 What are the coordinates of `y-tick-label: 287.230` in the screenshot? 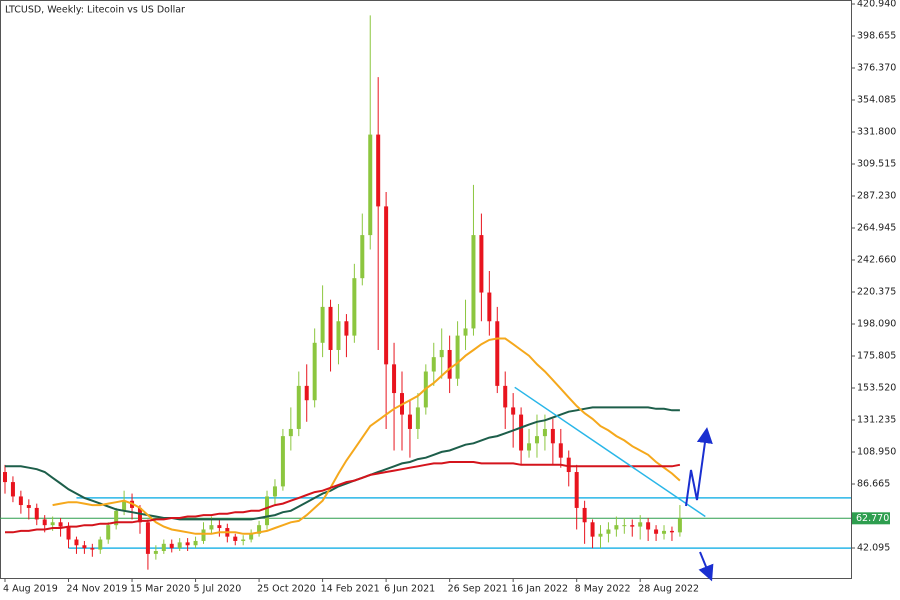 It's located at (876, 196).